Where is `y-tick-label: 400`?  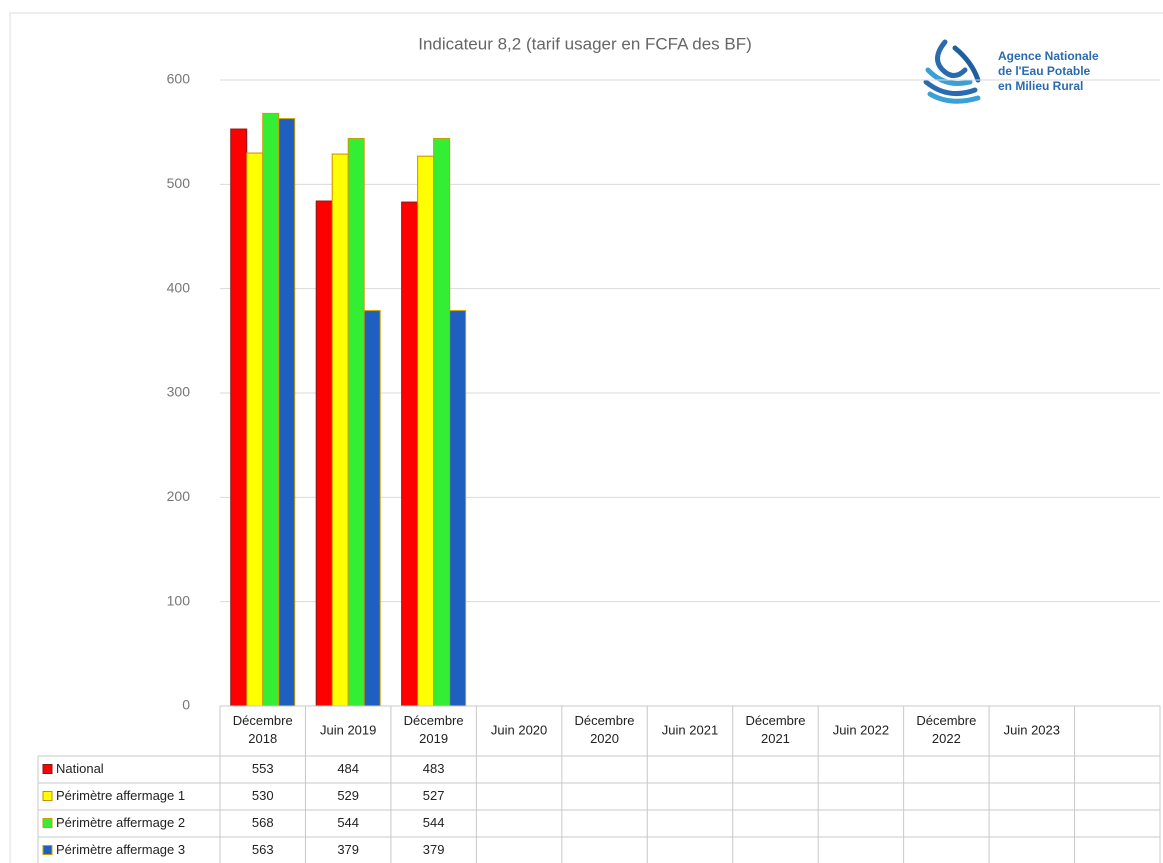
y-tick-label: 400 is located at coordinates (179, 287).